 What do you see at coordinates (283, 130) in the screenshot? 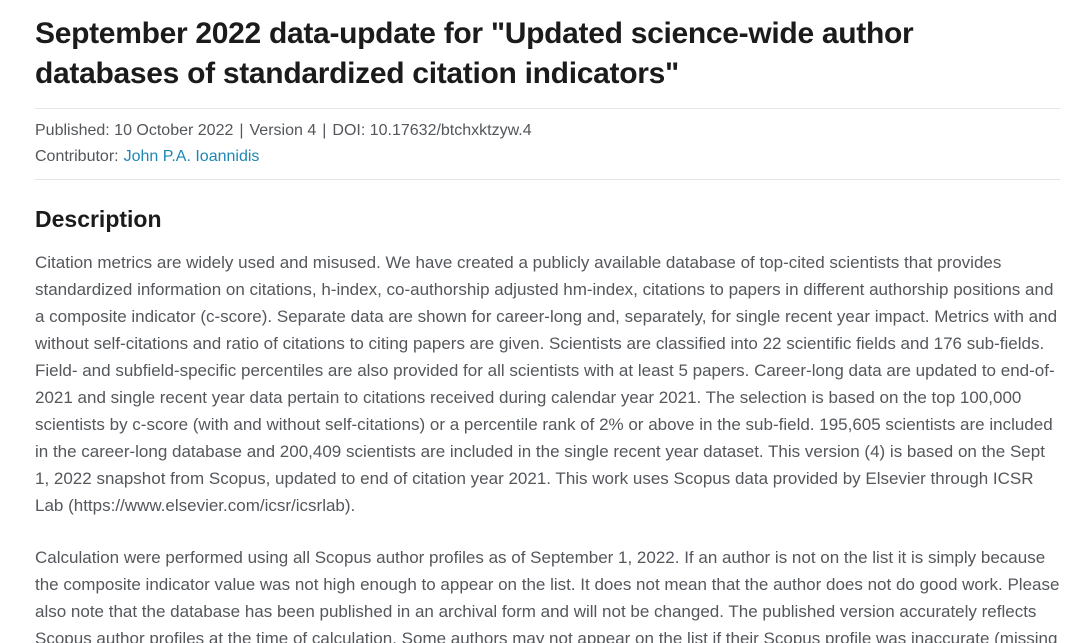
I see `version-info: Version 4` at bounding box center [283, 130].